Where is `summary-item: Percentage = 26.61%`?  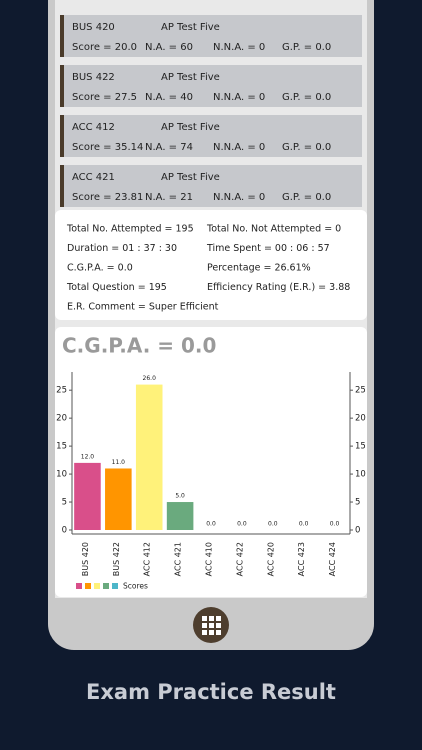 summary-item: Percentage = 26.61% is located at coordinates (259, 268).